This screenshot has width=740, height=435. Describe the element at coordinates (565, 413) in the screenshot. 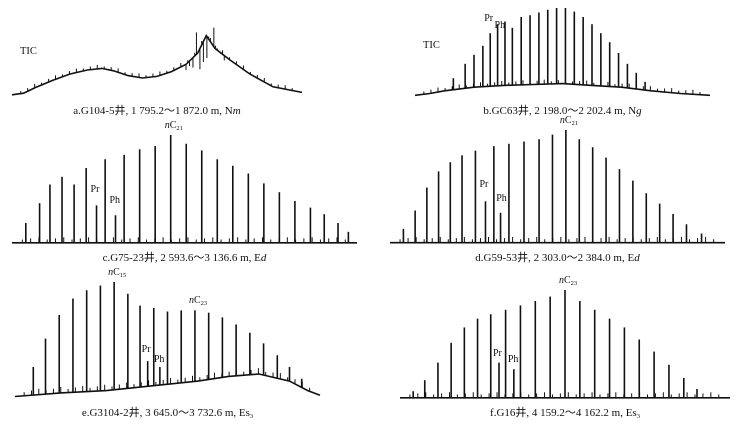

I see `panel-caption: f.G16井, 4 159.2～4 162.2 m, Es3` at that location.